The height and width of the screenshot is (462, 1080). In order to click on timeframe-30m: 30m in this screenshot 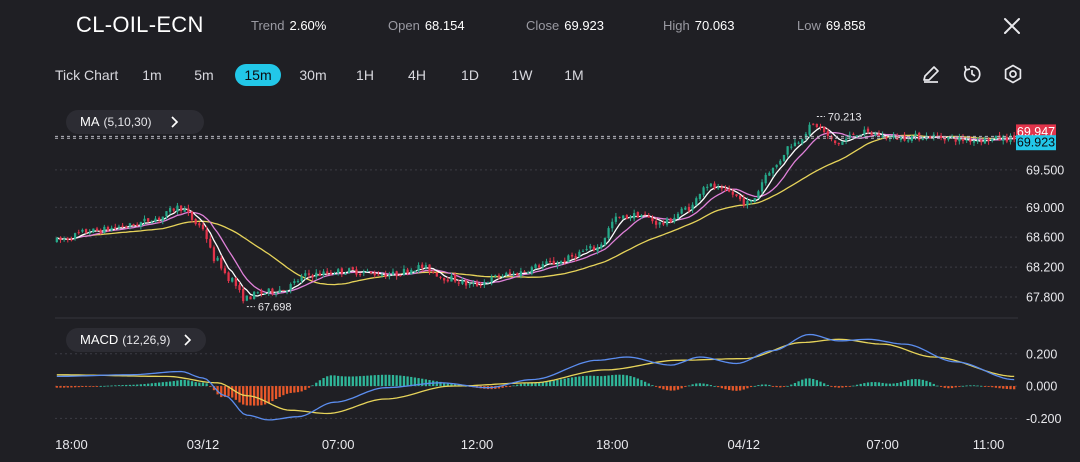, I will do `click(313, 75)`.